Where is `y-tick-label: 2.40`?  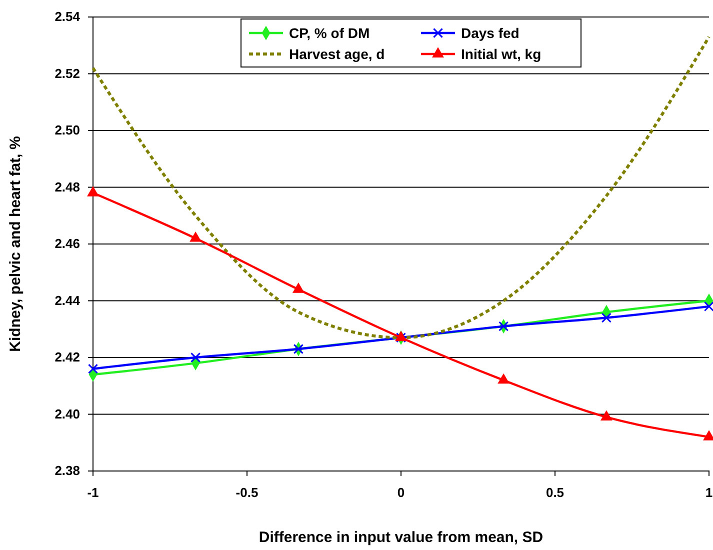 y-tick-label: 2.40 is located at coordinates (67, 414).